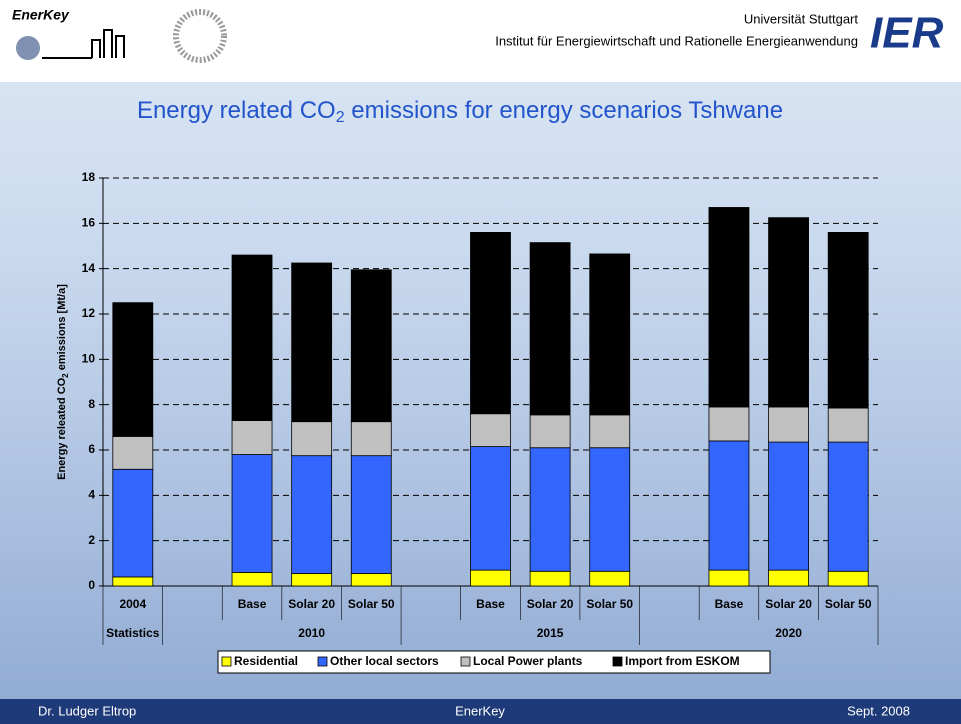 This screenshot has height=724, width=961. I want to click on x-tick-label: 2004, so click(132, 604).